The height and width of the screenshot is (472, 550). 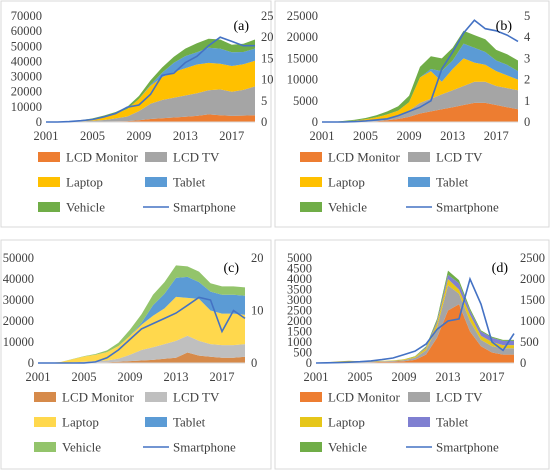 I want to click on area-vehicle, so click(x=420, y=76).